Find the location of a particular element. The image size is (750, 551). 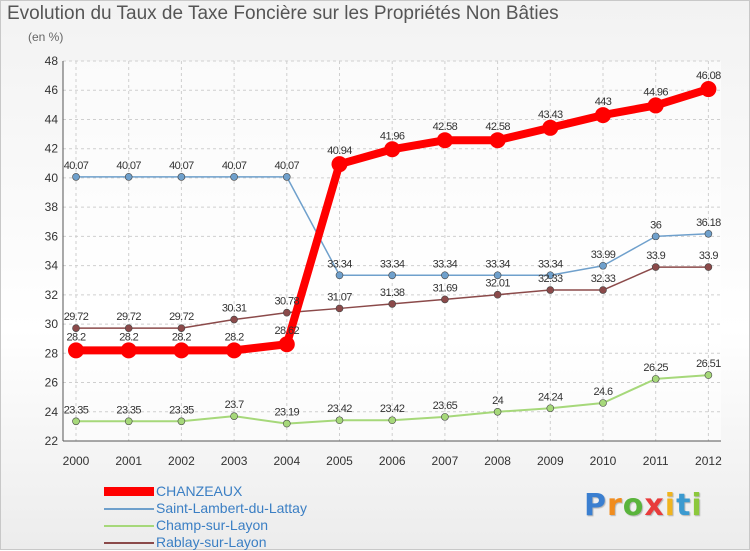

y-tick-label: 32 is located at coordinates (52, 295).